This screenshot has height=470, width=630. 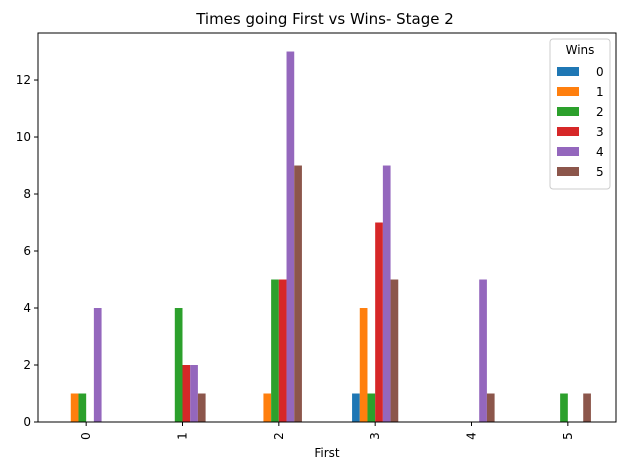 I want to click on y-tick-label: 6, so click(x=27, y=251).